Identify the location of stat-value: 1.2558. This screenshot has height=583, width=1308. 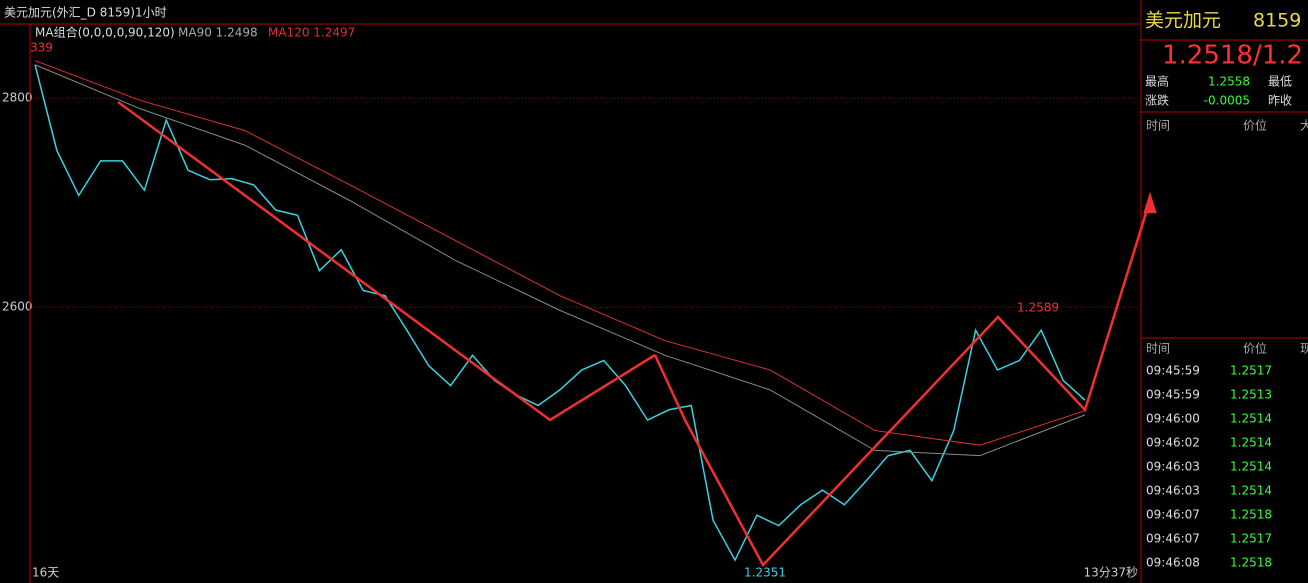
(1229, 82).